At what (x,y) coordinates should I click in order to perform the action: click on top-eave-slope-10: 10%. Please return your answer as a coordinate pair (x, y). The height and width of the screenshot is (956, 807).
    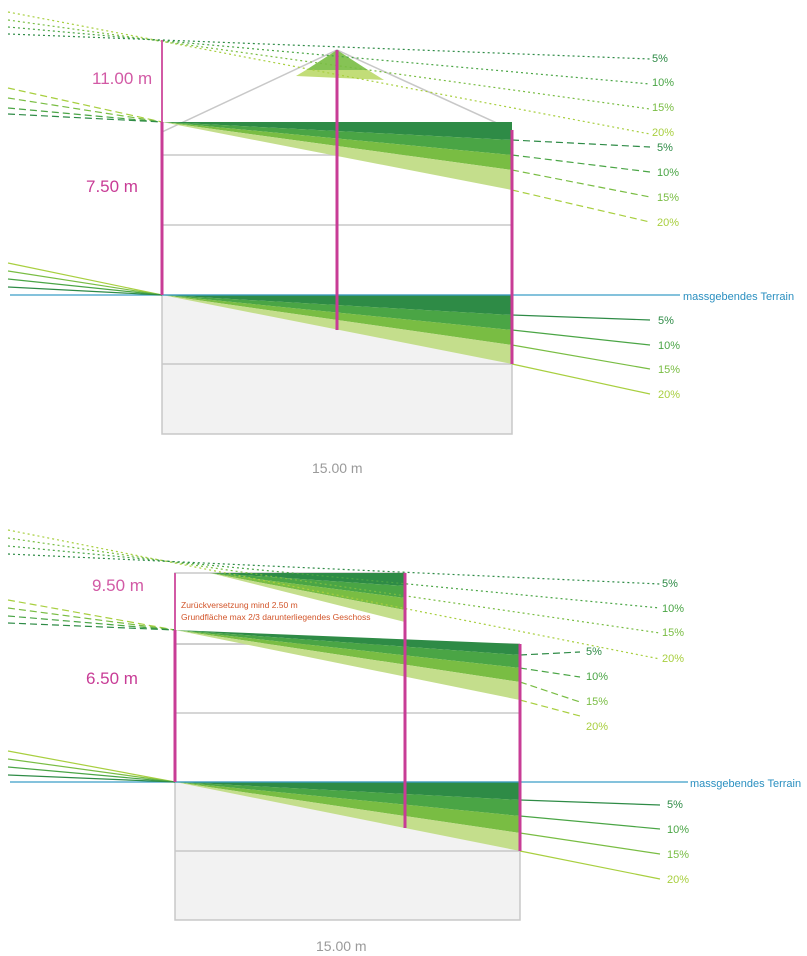
    Looking at the image, I should click on (668, 173).